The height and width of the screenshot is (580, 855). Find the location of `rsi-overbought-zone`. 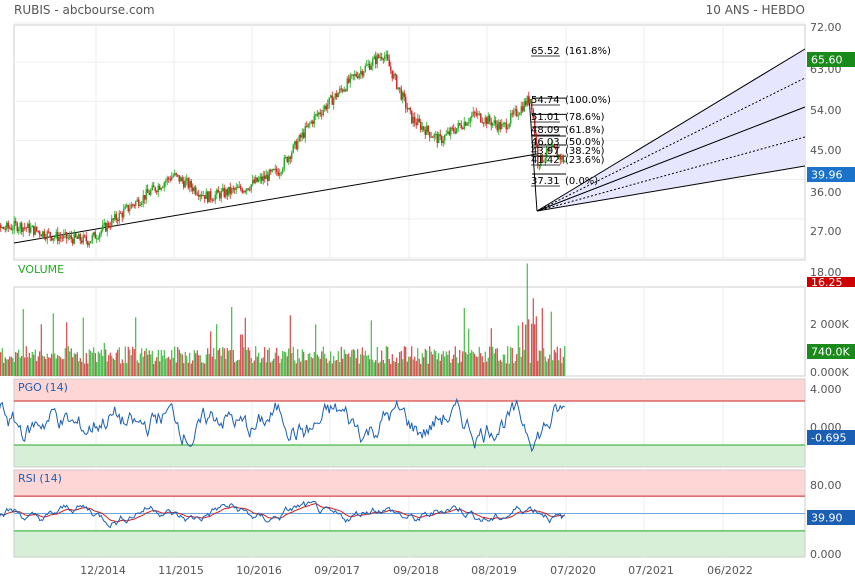

rsi-overbought-zone is located at coordinates (409, 483).